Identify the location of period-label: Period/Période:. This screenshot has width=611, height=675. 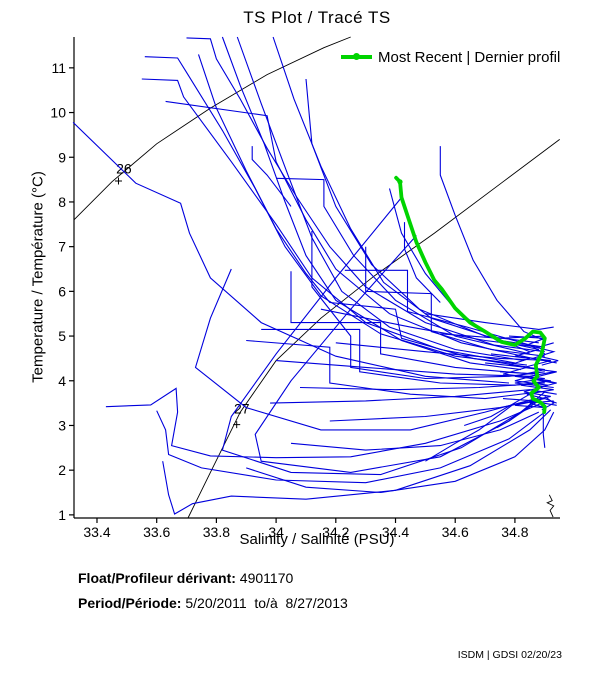
(130, 603).